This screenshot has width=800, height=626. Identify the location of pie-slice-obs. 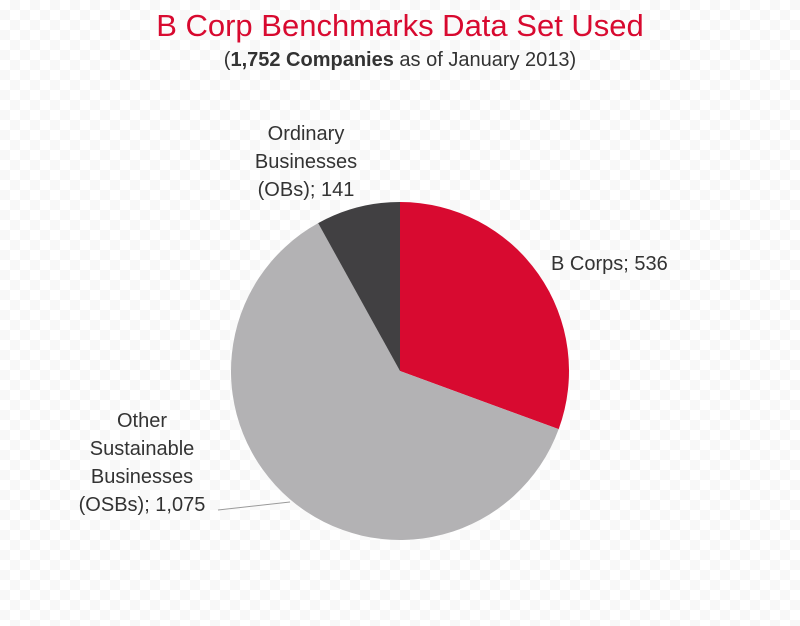
(359, 286).